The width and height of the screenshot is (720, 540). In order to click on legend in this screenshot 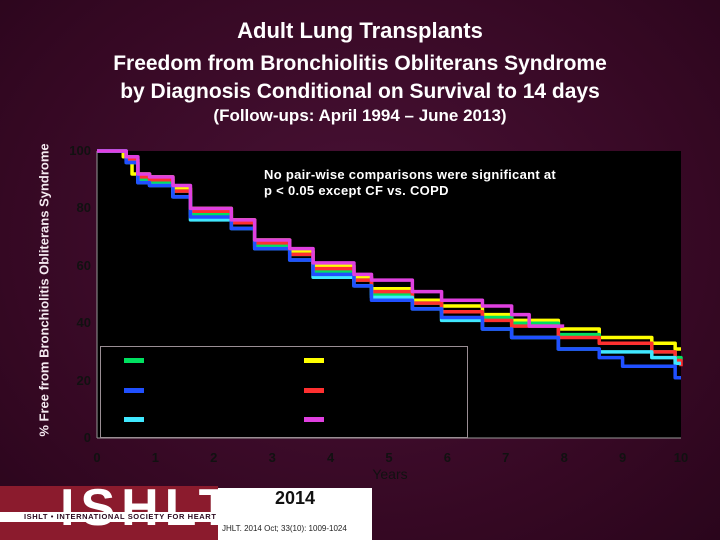, I will do `click(284, 392)`.